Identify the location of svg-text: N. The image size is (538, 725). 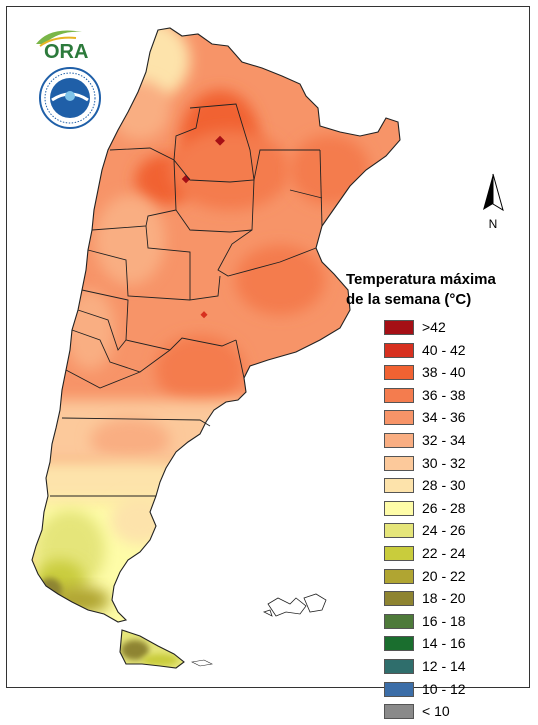
(493, 224).